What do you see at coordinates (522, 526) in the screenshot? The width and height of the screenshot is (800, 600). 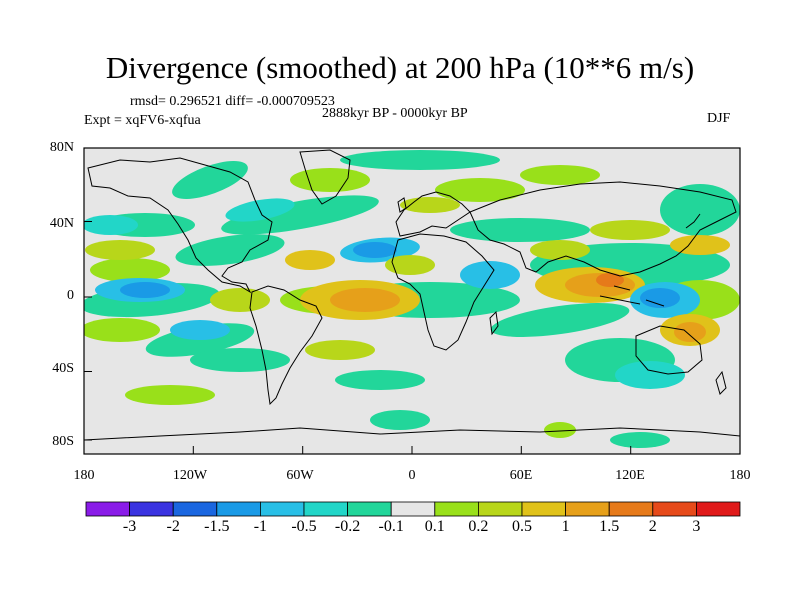 I see `colorbar-label: 0.5` at bounding box center [522, 526].